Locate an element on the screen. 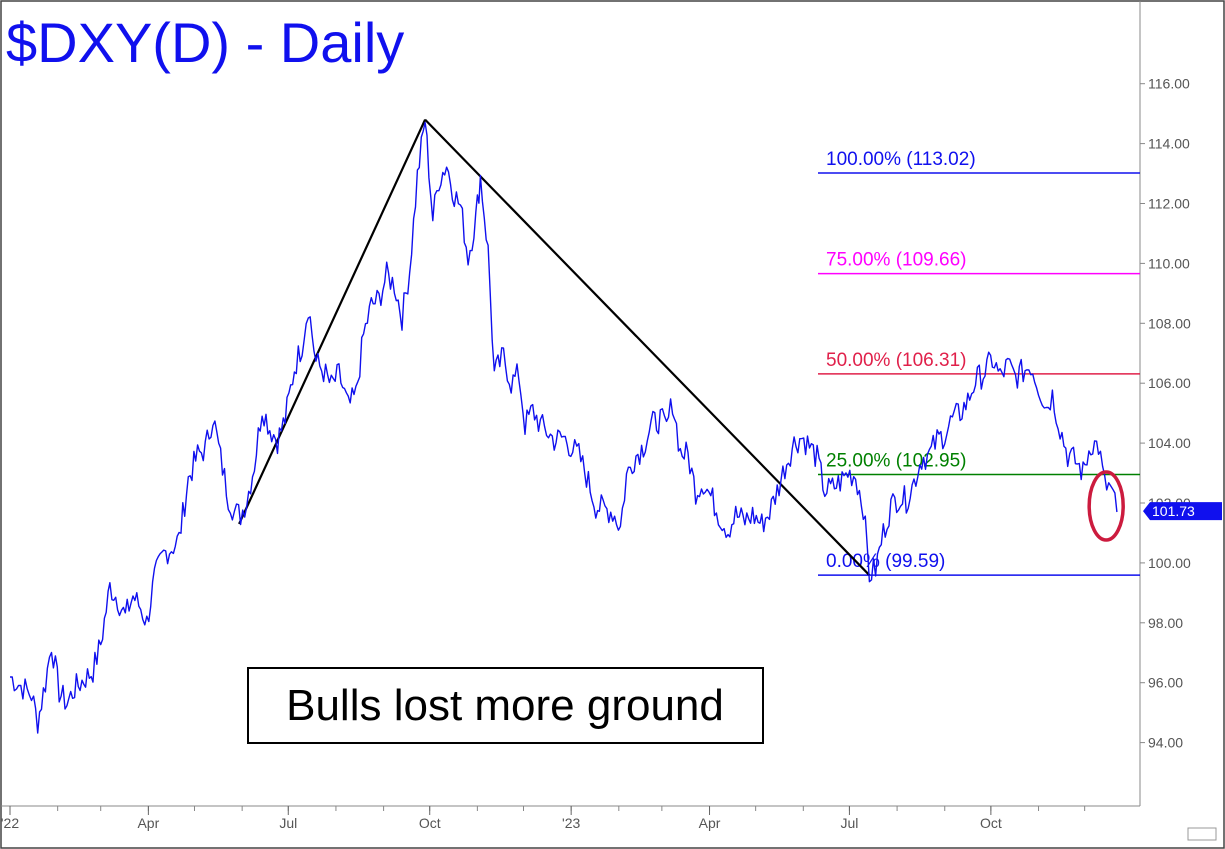  last-price-label: 101.73 is located at coordinates (1173, 511).